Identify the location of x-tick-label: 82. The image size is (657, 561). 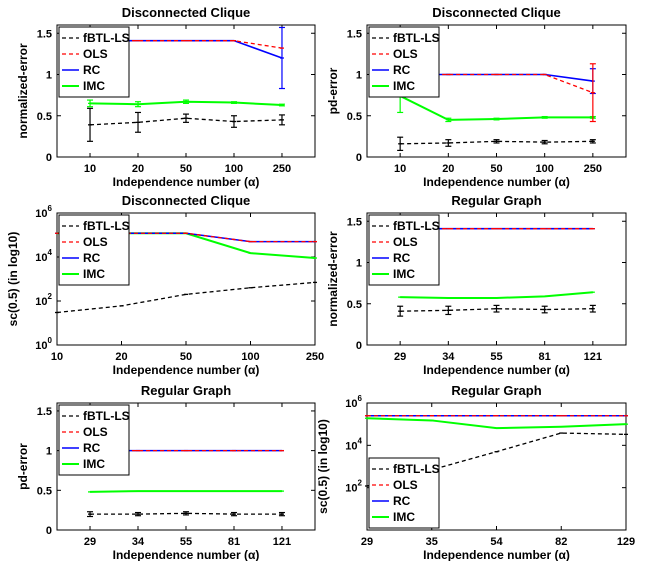
(561, 542).